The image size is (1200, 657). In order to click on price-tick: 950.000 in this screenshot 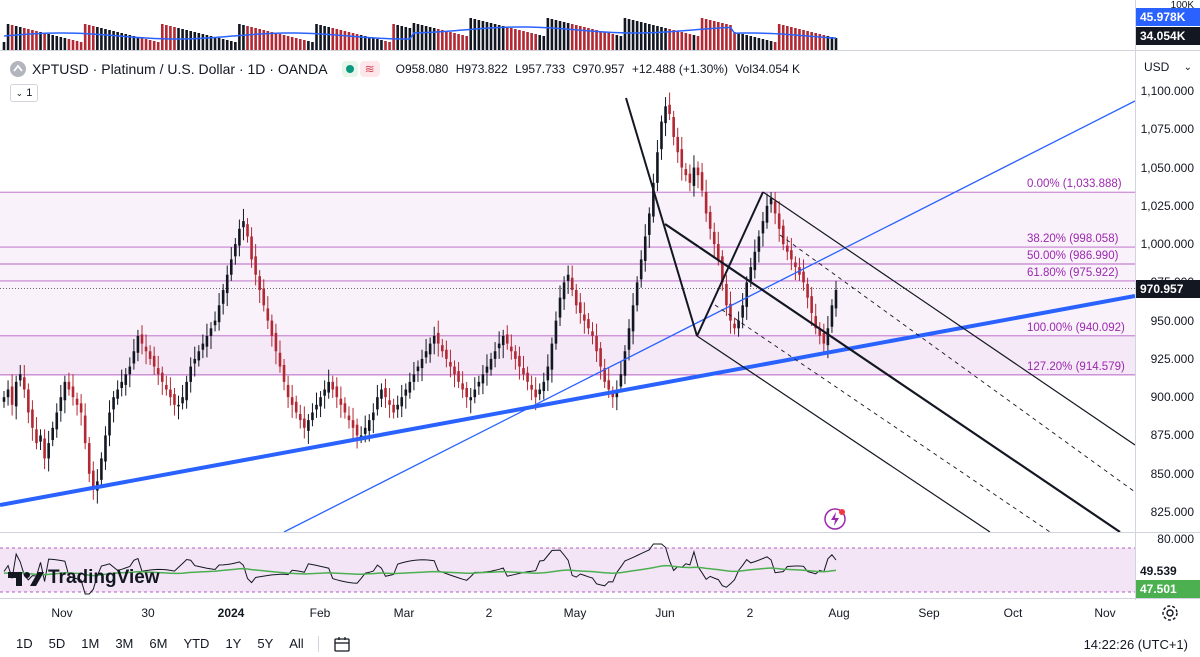, I will do `click(1172, 320)`.